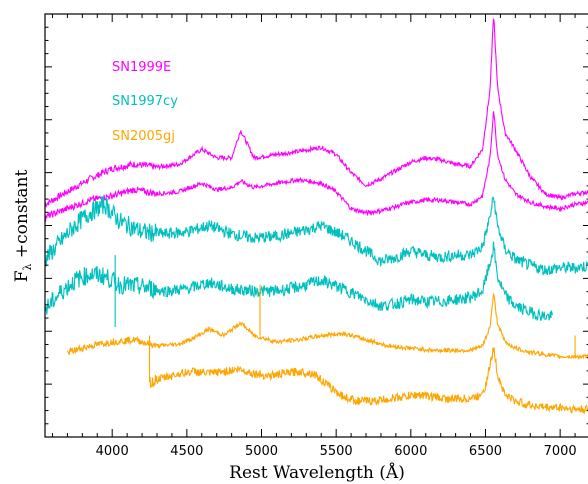 The image size is (588, 484). Describe the element at coordinates (141, 67) in the screenshot. I see `legend-entry-sn1999e: SN1999E` at that location.